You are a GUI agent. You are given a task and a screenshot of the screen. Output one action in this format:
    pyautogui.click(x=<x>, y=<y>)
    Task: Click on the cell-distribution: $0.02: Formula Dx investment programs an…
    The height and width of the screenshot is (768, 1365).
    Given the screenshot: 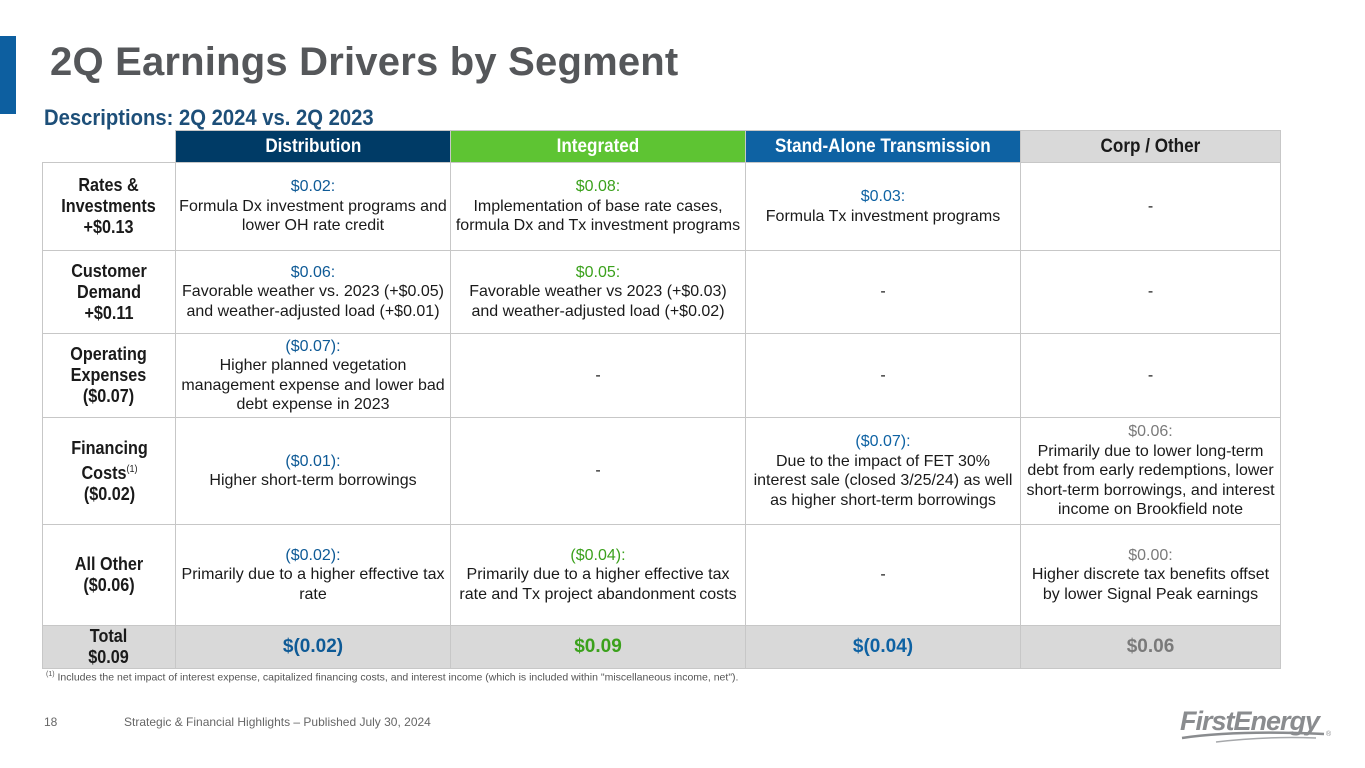 What is the action you would take?
    pyautogui.click(x=313, y=206)
    